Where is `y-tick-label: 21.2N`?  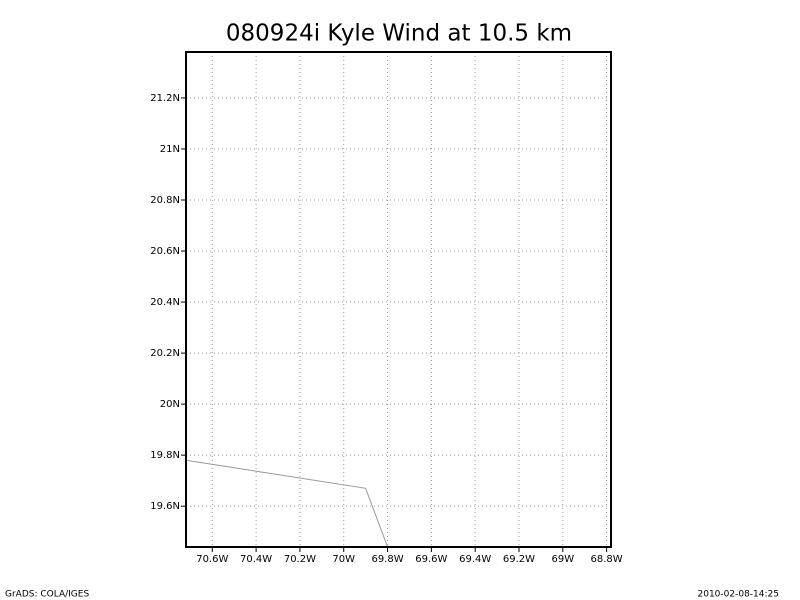 y-tick-label: 21.2N is located at coordinates (165, 98).